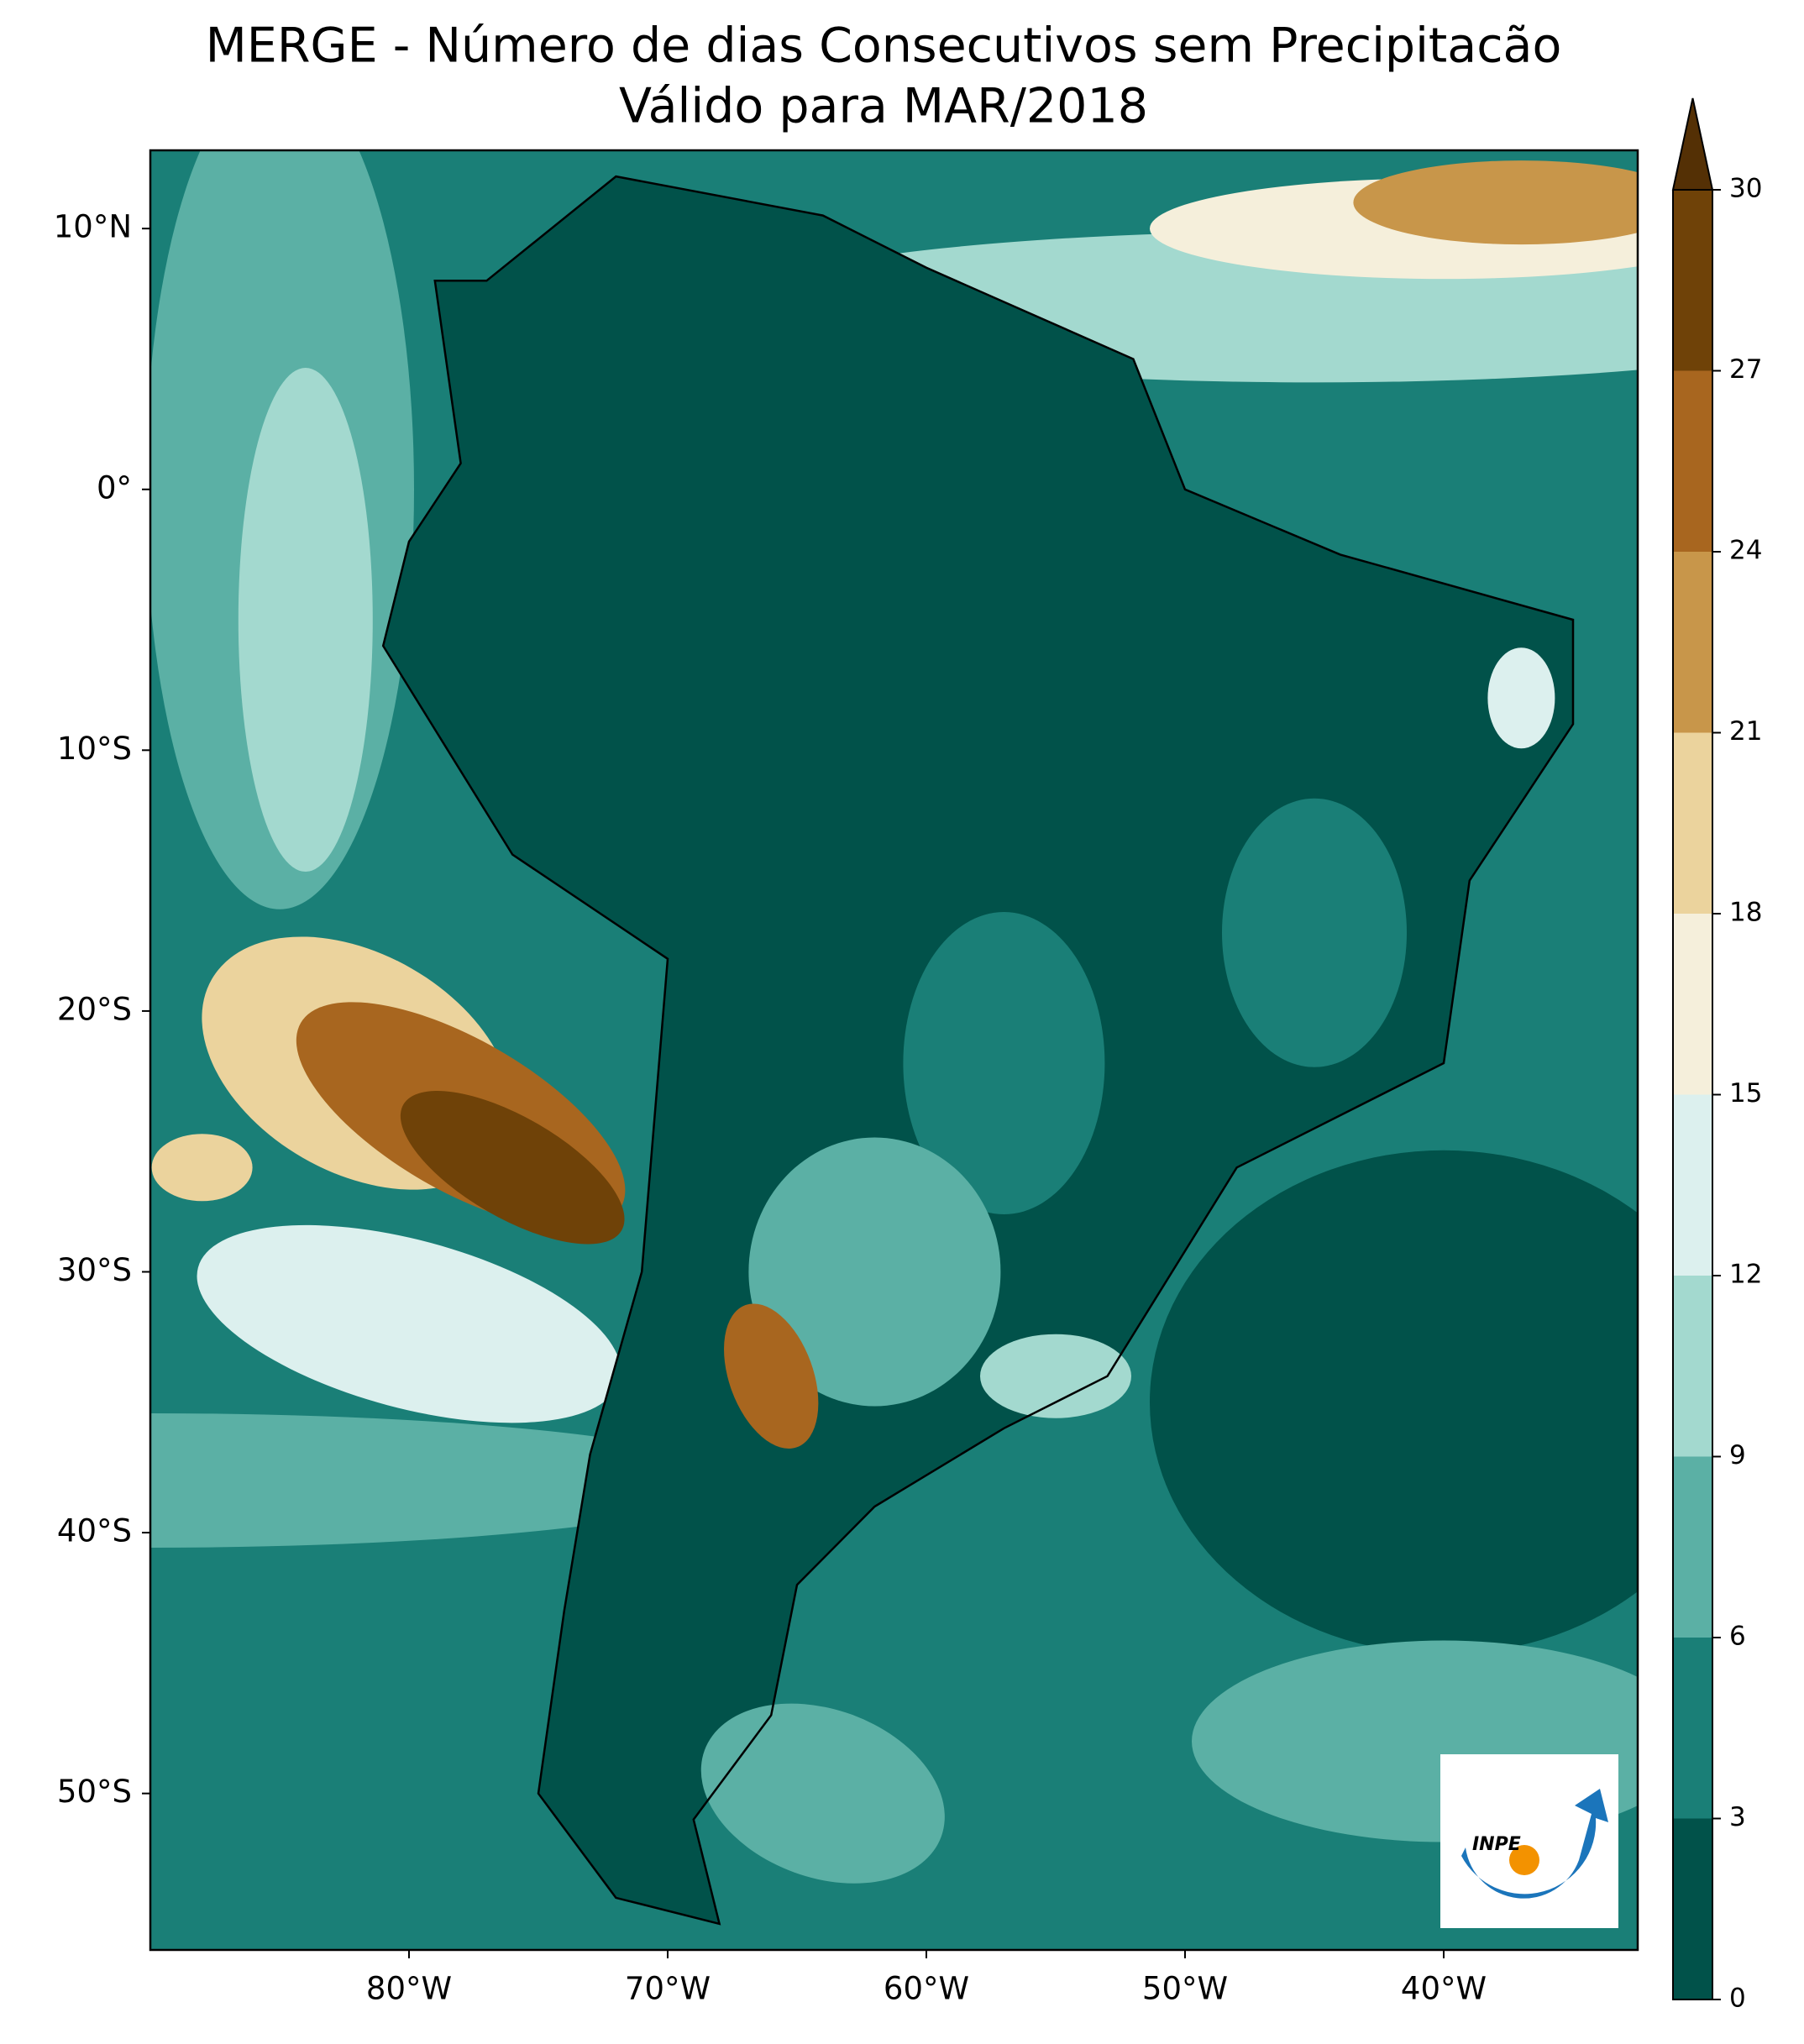 Image resolution: width=1804 pixels, height=2044 pixels. What do you see at coordinates (114, 487) in the screenshot?
I see `y-tick-label: 0°` at bounding box center [114, 487].